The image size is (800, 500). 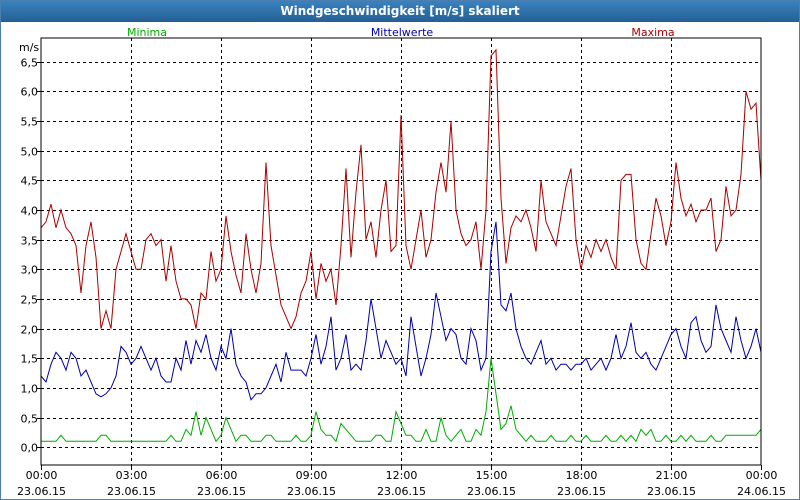 I want to click on x-tick-time-label: 21:00, so click(x=672, y=475).